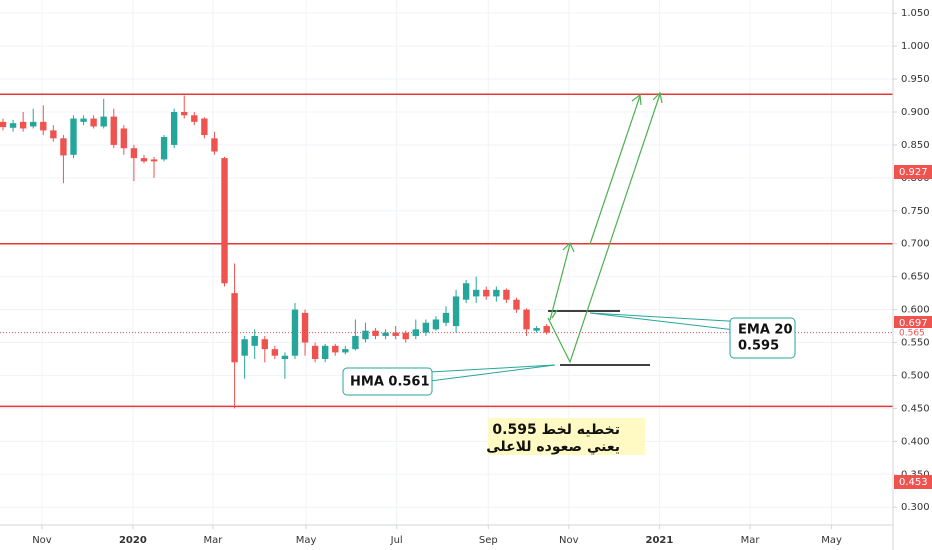 The width and height of the screenshot is (932, 550). I want to click on price-label: 0.565, so click(912, 334).